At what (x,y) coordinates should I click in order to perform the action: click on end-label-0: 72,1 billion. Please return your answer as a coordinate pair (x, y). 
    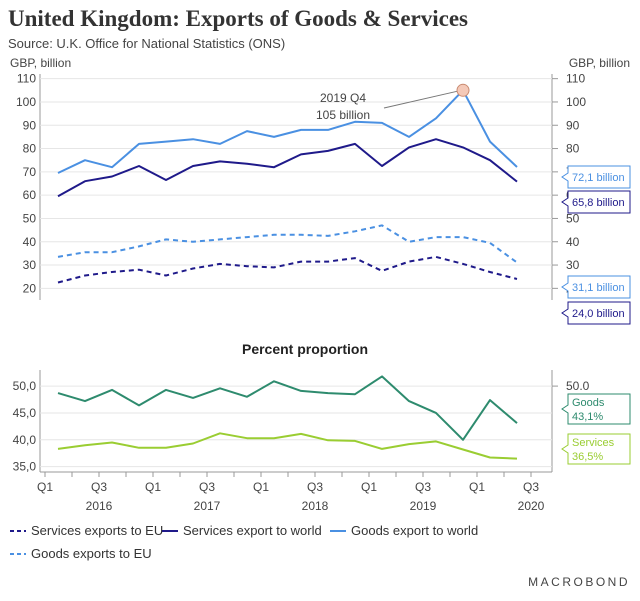
    Looking at the image, I should click on (598, 178).